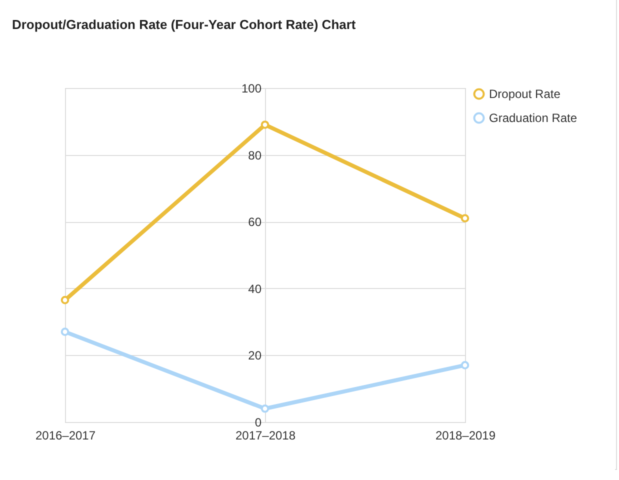 The width and height of the screenshot is (619, 480). Describe the element at coordinates (251, 89) in the screenshot. I see `y-tick-label: 100` at that location.